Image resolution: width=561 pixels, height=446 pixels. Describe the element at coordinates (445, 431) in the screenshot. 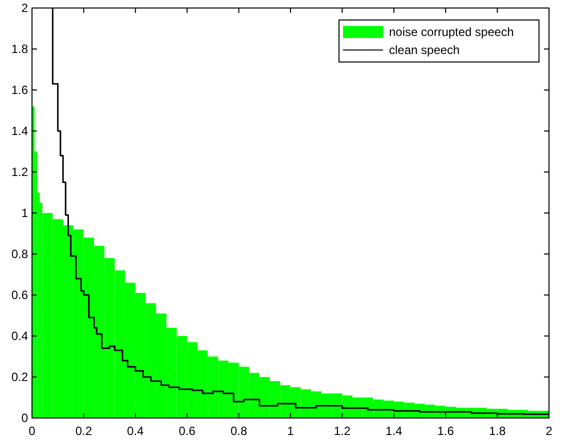

I see `x-tick-label: 1.6` at that location.